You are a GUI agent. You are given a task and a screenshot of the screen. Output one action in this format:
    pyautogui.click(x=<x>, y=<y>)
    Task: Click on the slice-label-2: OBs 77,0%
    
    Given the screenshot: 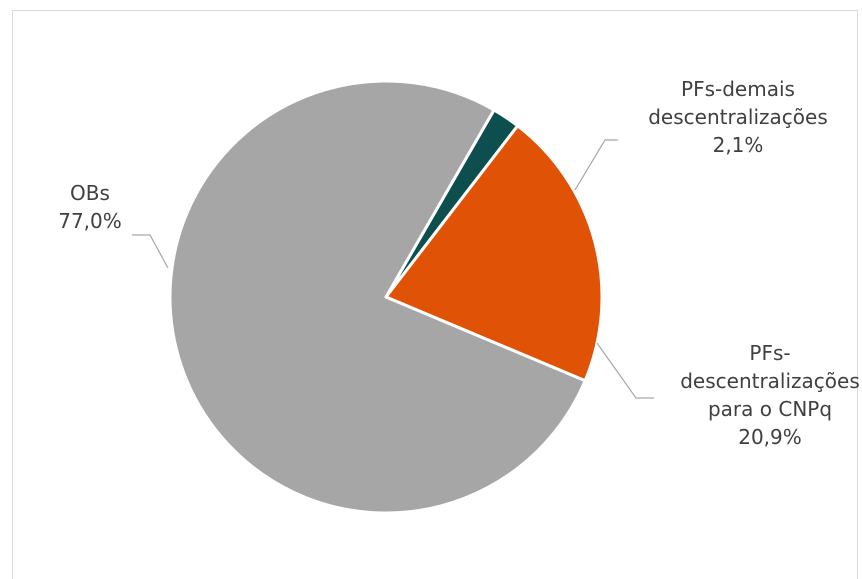 What is the action you would take?
    pyautogui.click(x=90, y=207)
    